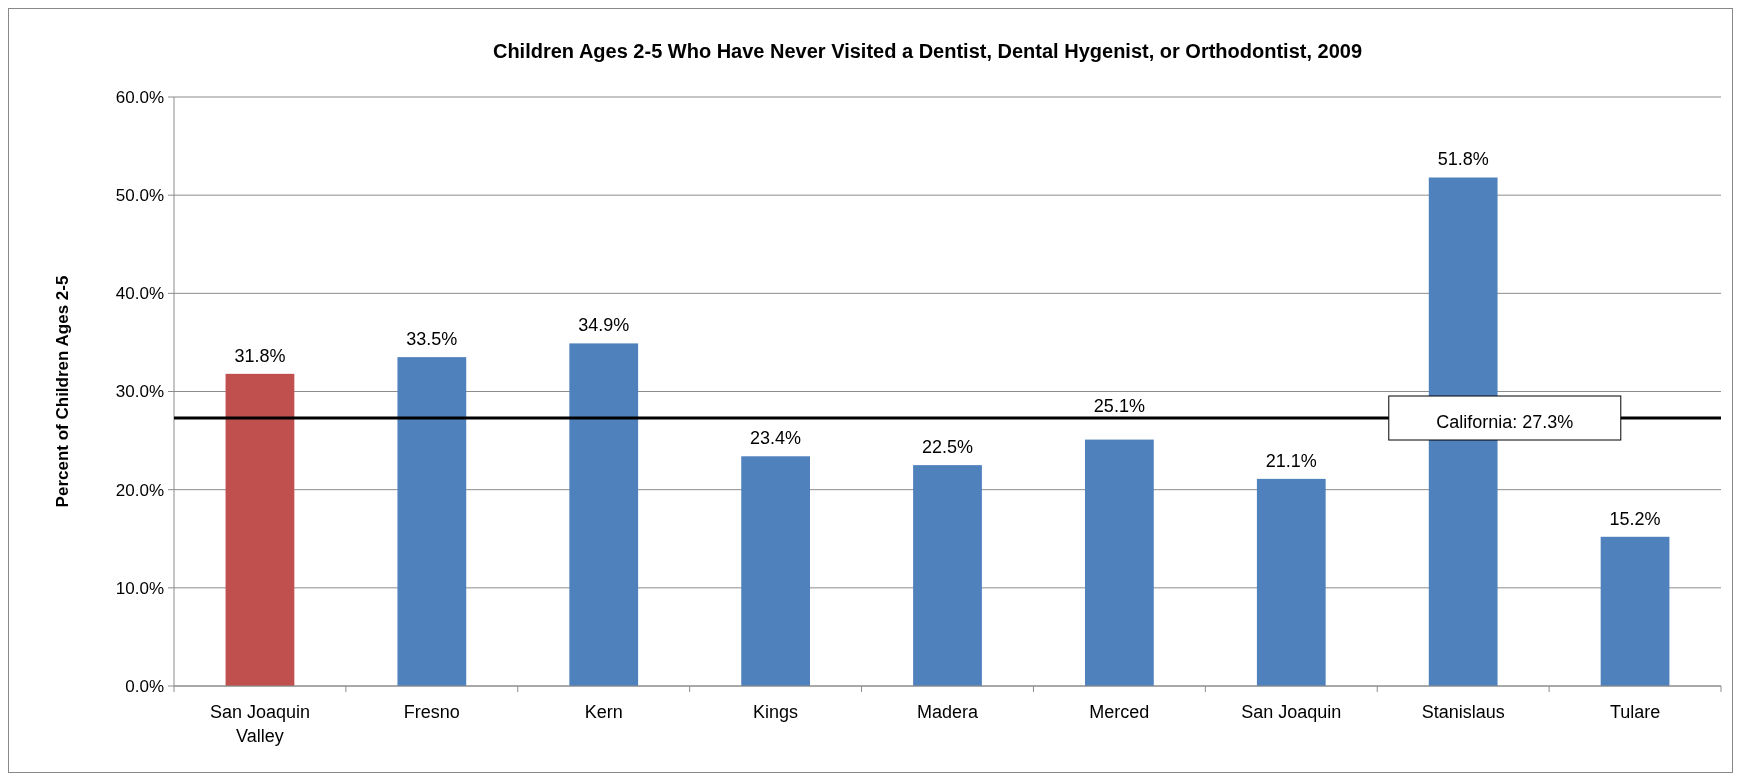 The image size is (1741, 781). Describe the element at coordinates (431, 712) in the screenshot. I see `x-tick-label: Fresno` at that location.